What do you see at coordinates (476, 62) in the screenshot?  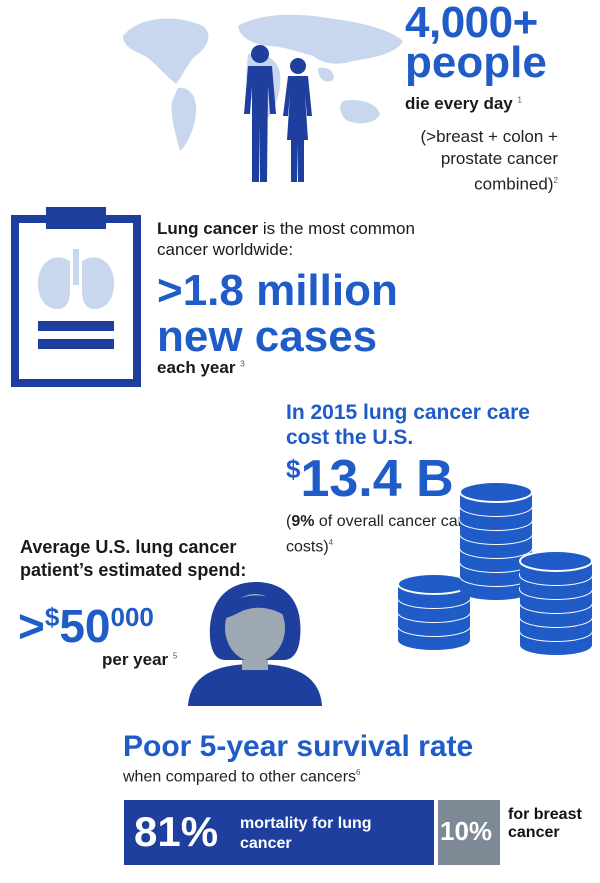 I see `deaths-word: people` at bounding box center [476, 62].